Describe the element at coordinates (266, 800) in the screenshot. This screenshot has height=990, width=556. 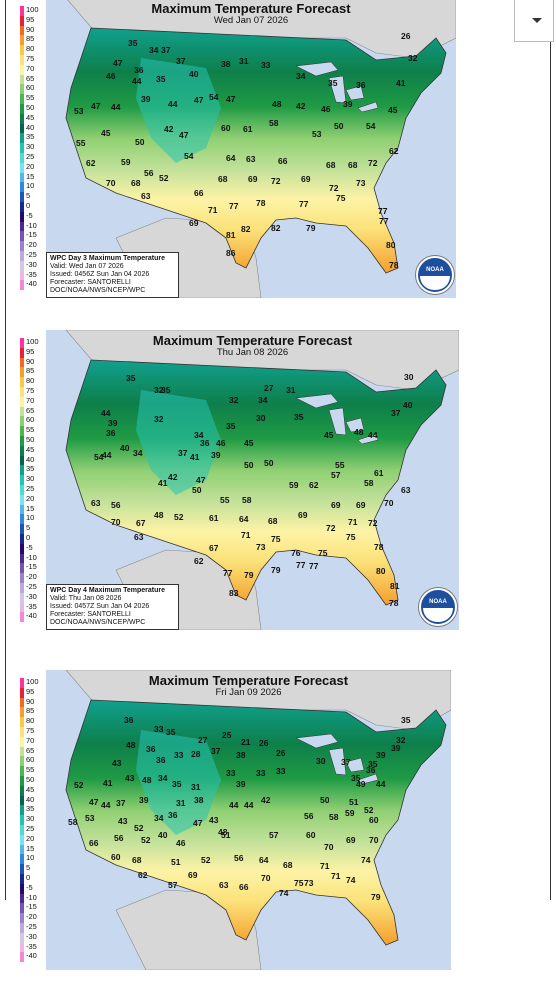
I see `temperature-value: 42` at that location.